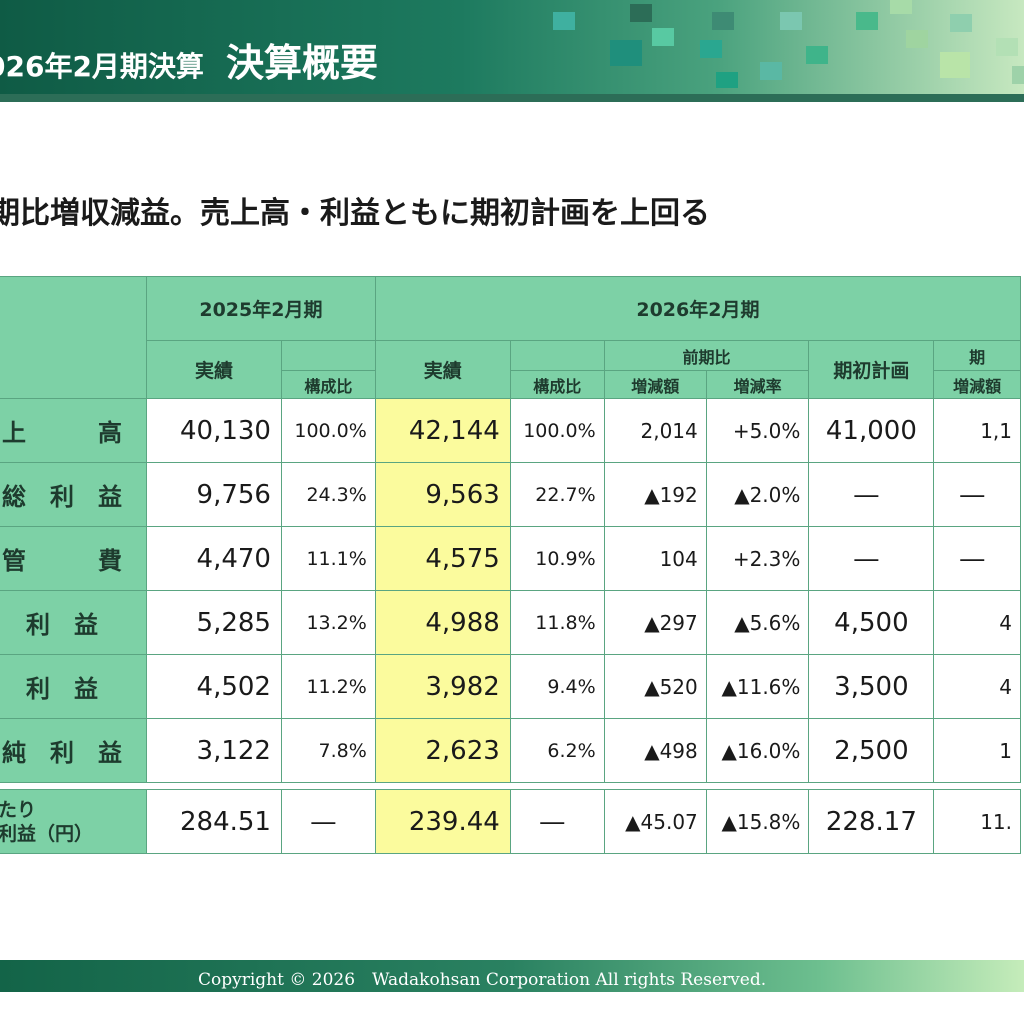  Describe the element at coordinates (73, 750) in the screenshot. I see `row-label: 純利益` at that location.